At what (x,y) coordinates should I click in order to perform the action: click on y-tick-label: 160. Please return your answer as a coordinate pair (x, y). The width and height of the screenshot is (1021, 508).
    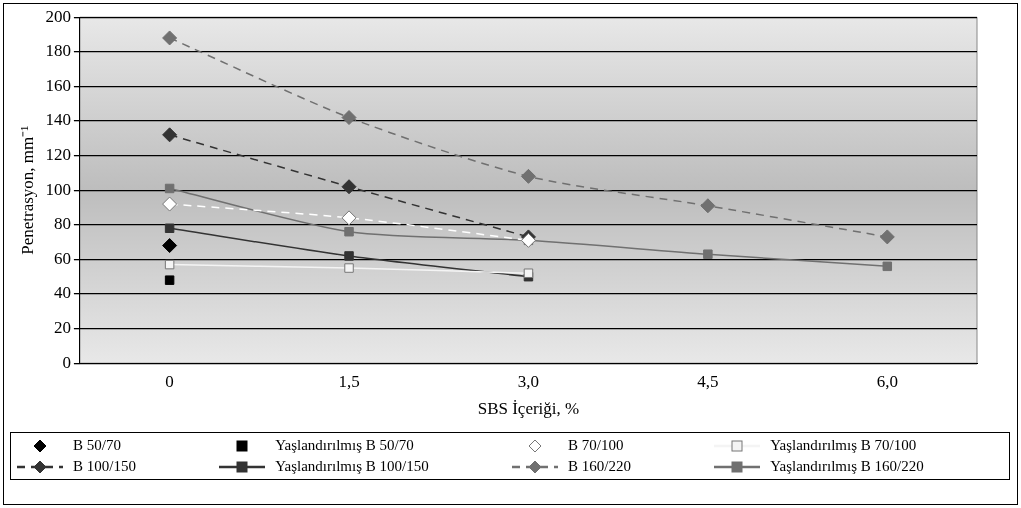
    Looking at the image, I should click on (58, 85).